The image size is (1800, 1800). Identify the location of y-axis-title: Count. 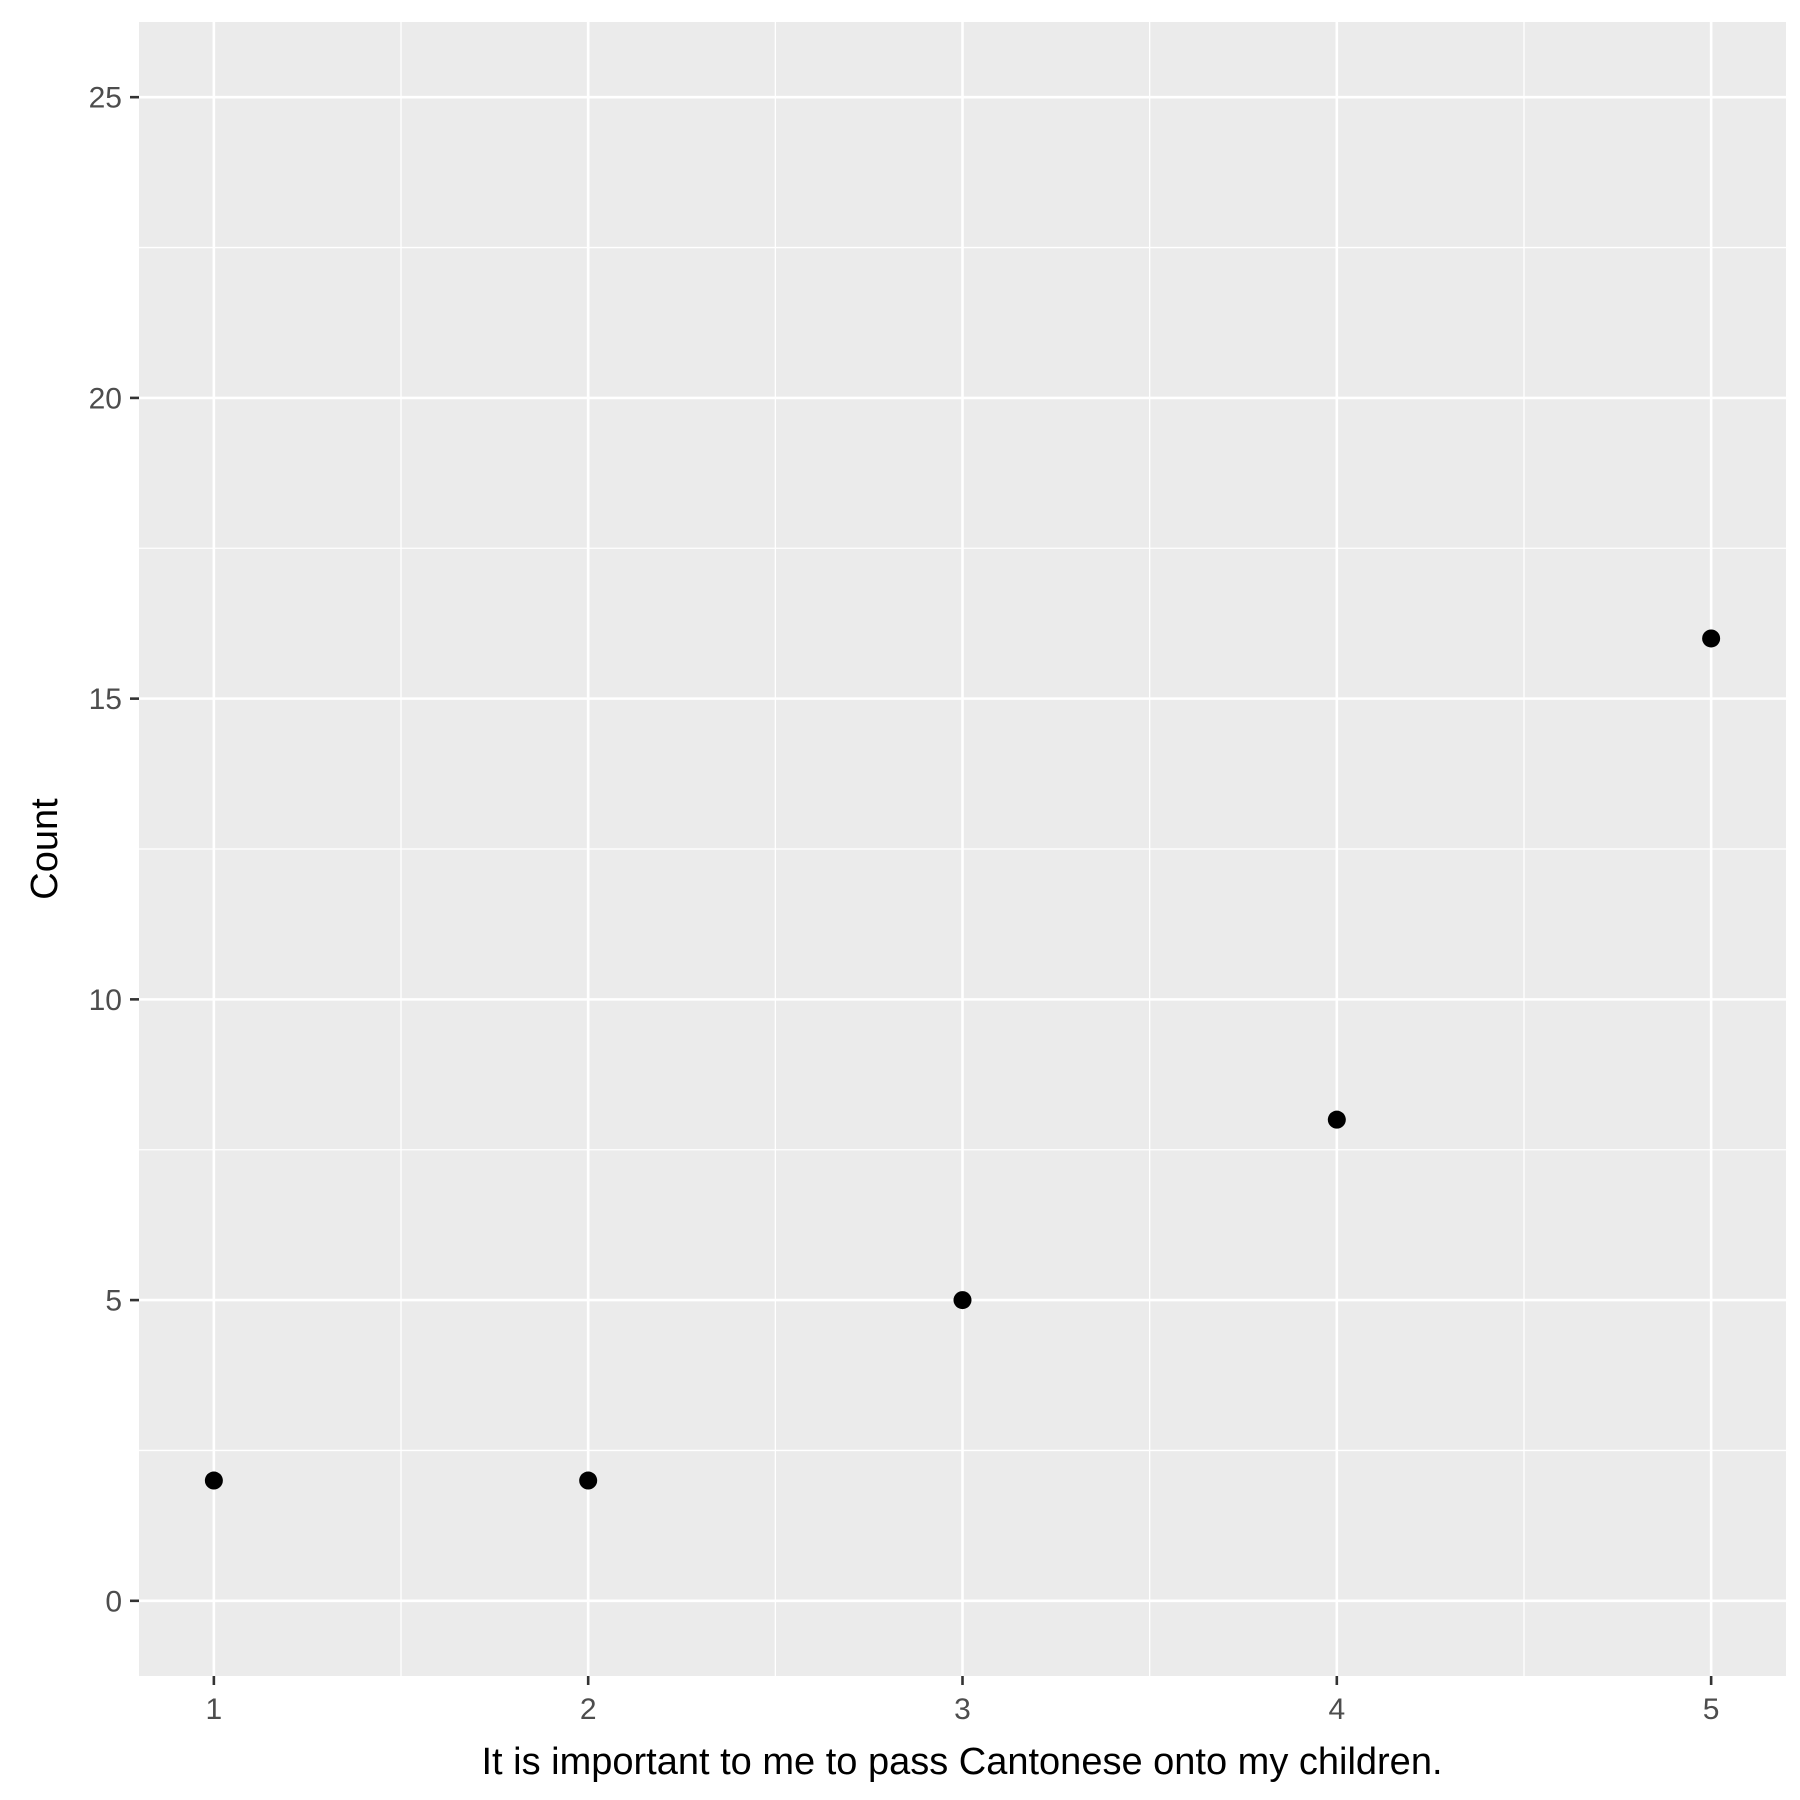
(45, 849).